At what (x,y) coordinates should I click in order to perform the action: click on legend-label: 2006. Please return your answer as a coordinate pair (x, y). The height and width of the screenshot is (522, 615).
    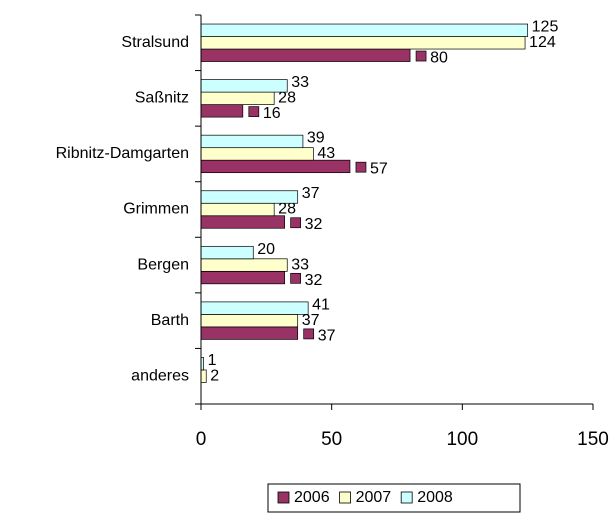
    Looking at the image, I should click on (312, 497).